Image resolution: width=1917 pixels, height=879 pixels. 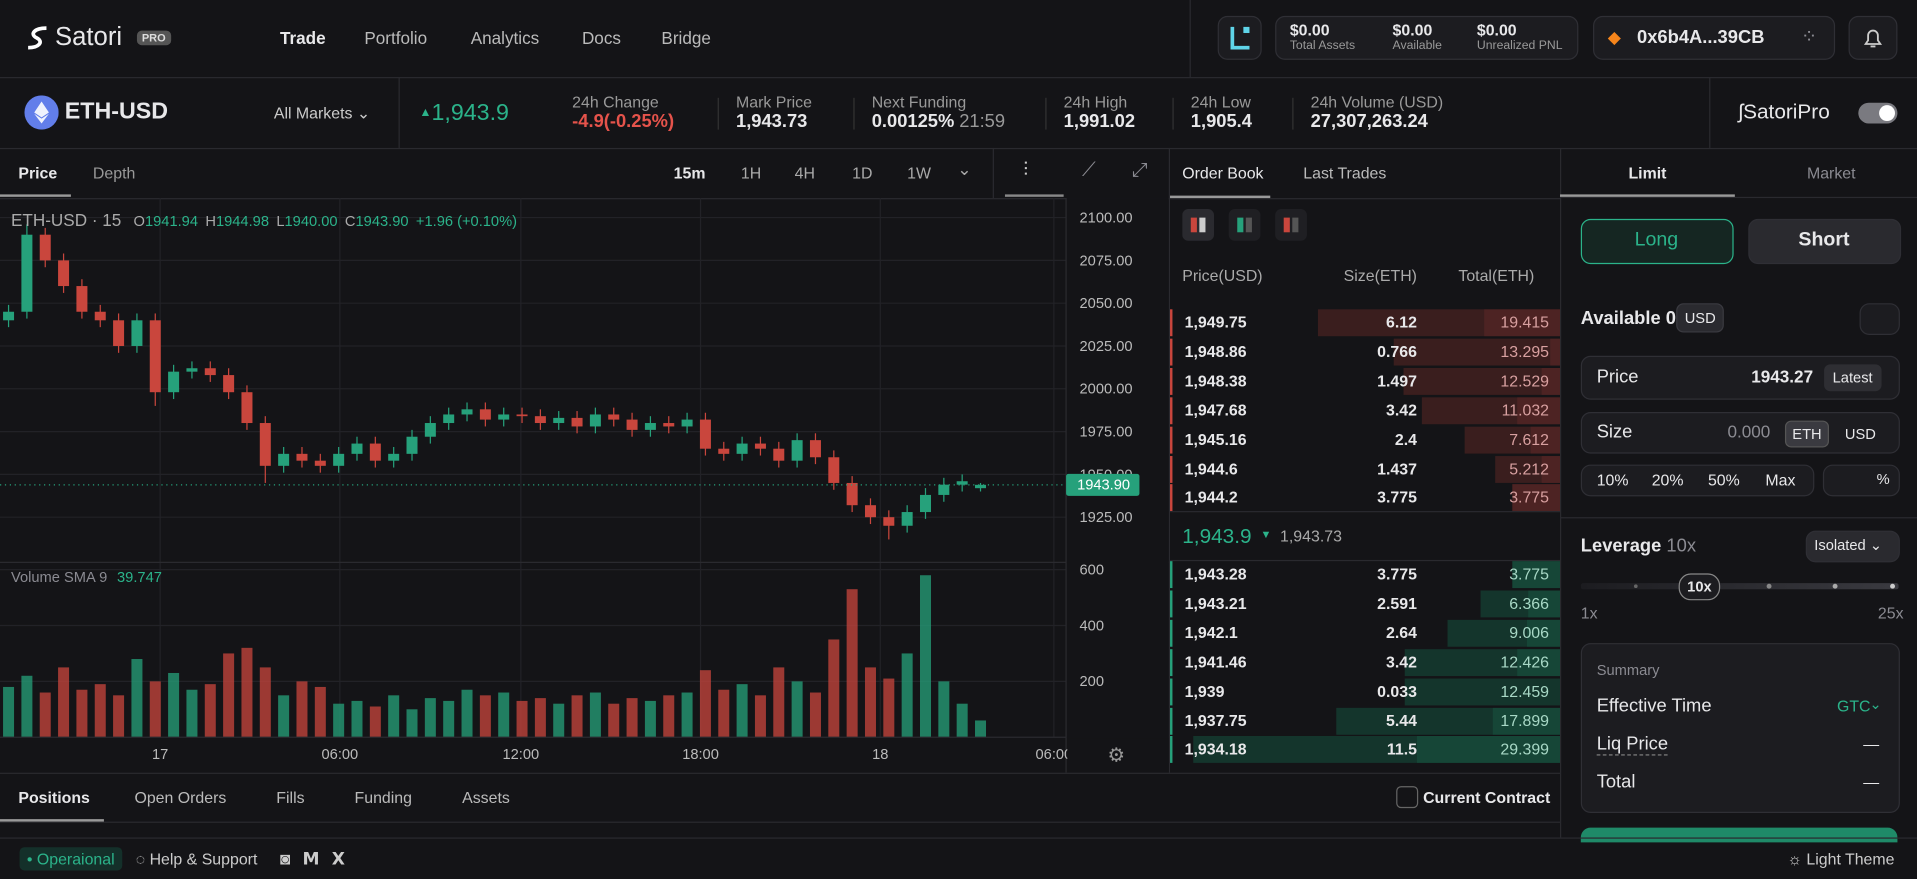 I want to click on x-tick-label: 06:00, so click(x=340, y=755).